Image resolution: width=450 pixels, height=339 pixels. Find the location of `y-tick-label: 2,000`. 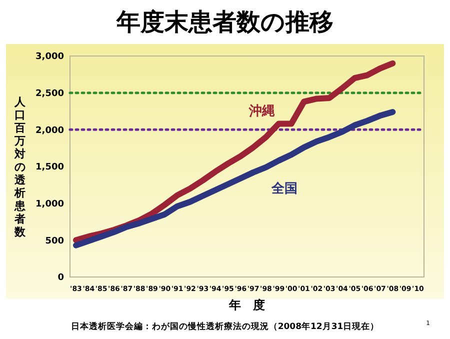

y-tick-label: 2,000 is located at coordinates (50, 131).